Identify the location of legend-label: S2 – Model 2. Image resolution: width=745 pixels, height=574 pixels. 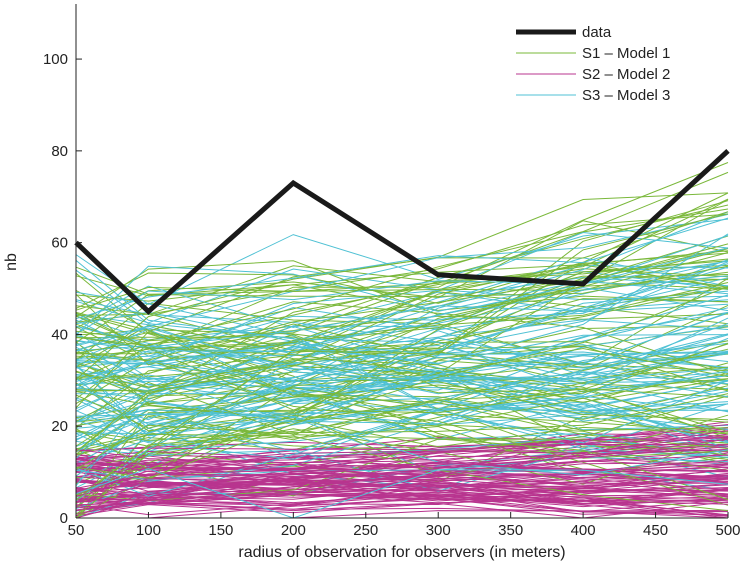
(626, 74).